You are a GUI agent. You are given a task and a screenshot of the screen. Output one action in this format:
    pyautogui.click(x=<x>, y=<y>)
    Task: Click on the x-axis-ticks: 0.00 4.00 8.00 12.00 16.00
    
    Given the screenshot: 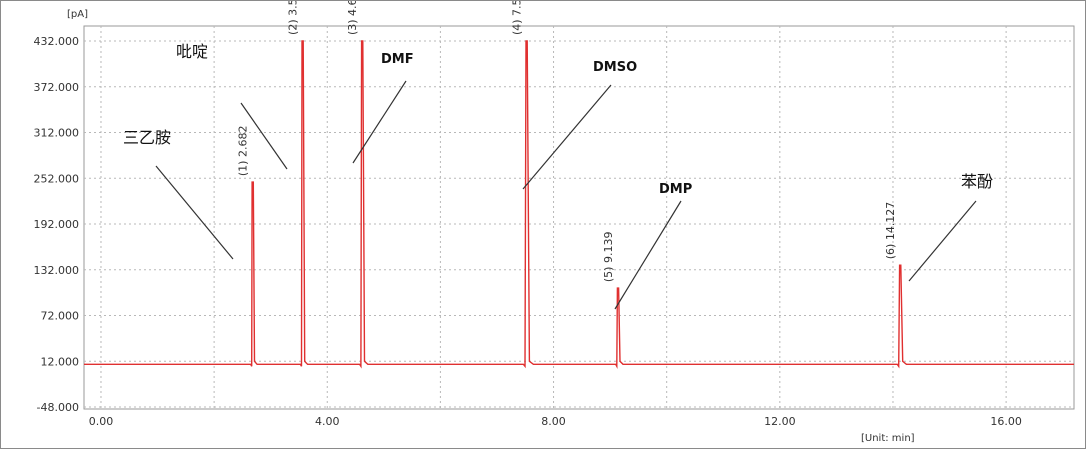 What is the action you would take?
    pyautogui.click(x=555, y=421)
    